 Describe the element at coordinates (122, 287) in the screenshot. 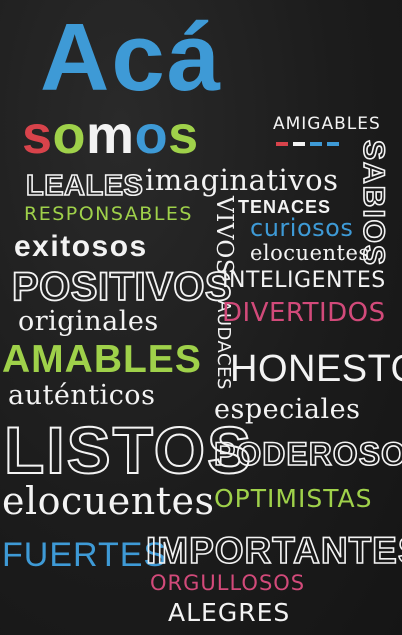

I see `word-positivos: POSITIVOS` at that location.